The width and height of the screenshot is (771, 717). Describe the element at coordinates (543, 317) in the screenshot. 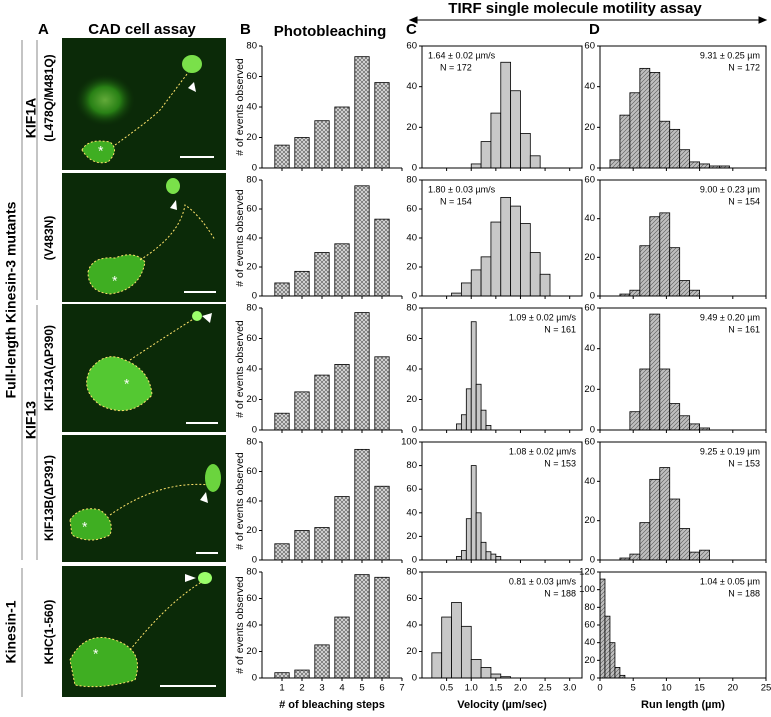

I see `annotation: 1.09 ± 0.02 µm/s` at that location.